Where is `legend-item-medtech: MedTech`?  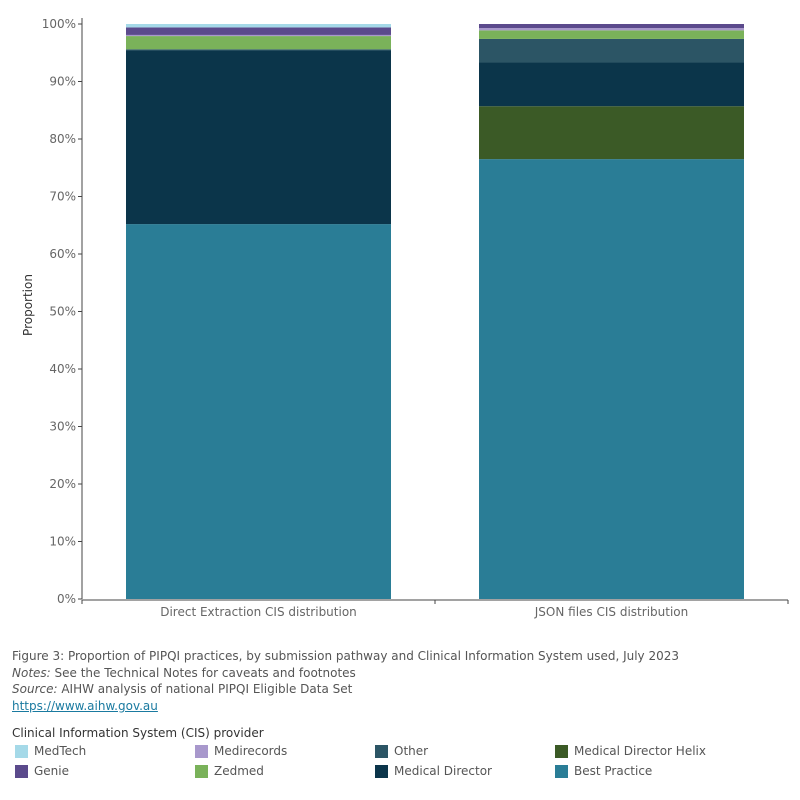 legend-item-medtech: MedTech is located at coordinates (50, 751).